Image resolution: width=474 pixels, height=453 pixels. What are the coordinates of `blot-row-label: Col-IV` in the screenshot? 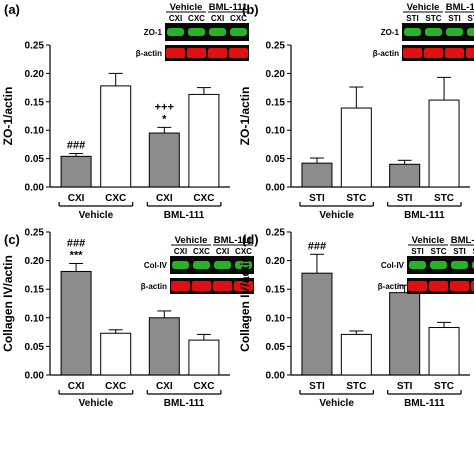 It's located at (393, 265).